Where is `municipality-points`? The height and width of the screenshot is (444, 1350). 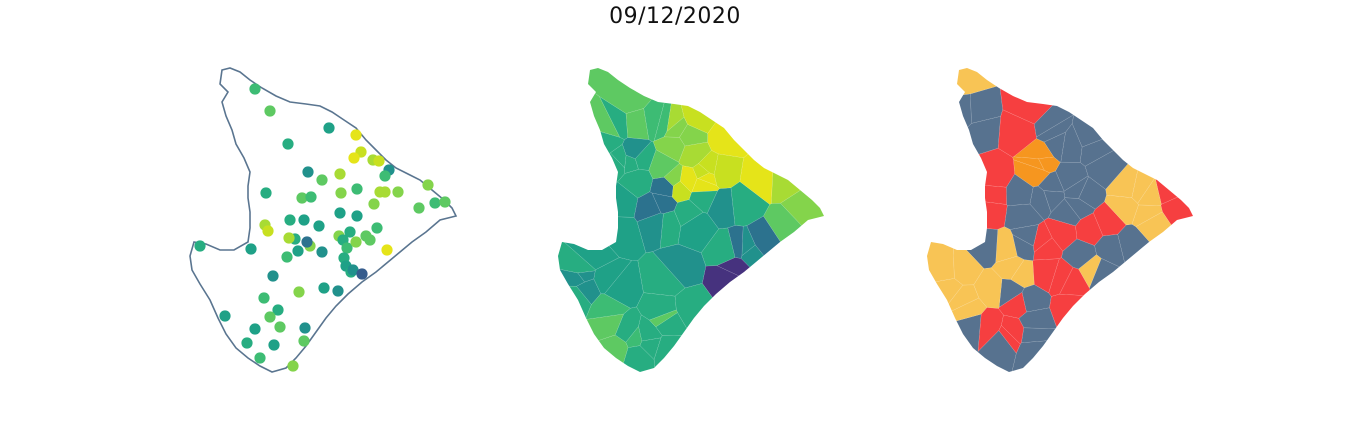 municipality-points is located at coordinates (322, 227).